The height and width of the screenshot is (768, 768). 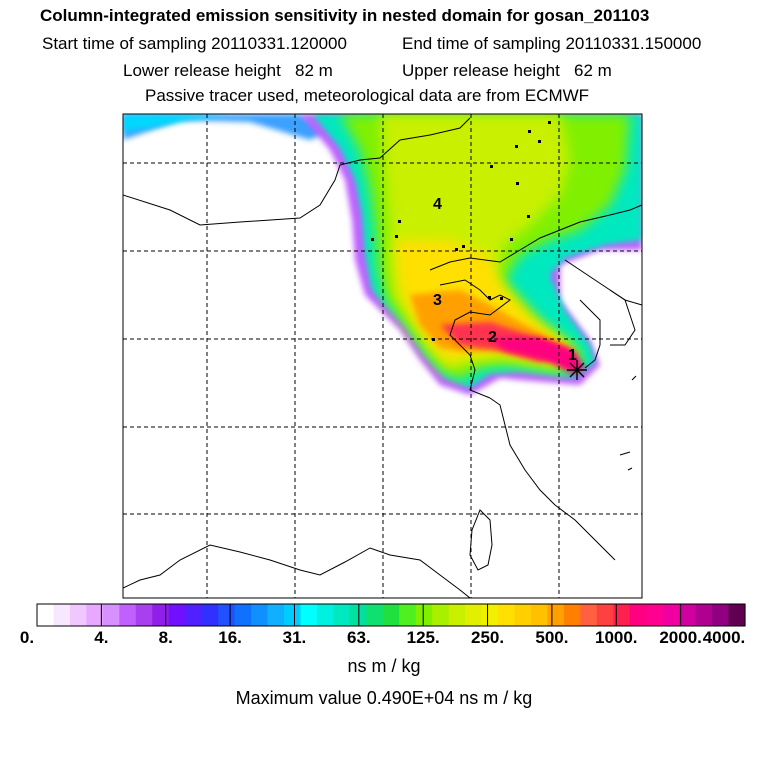 I want to click on marker-2: 2, so click(x=492, y=337).